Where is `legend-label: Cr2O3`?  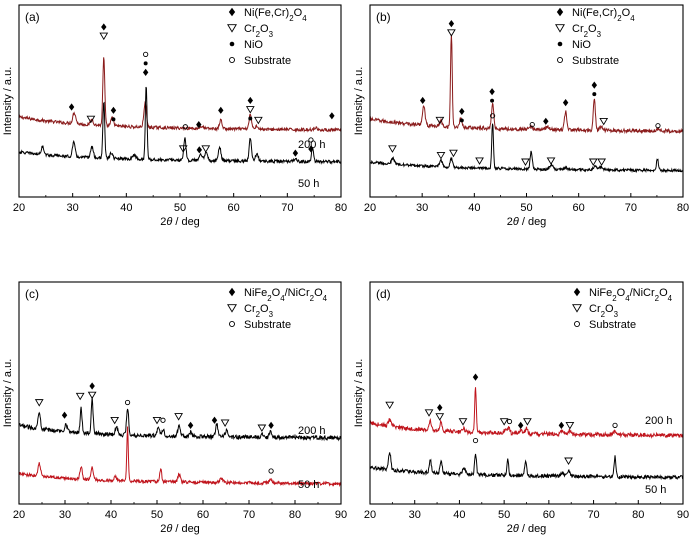
legend-label: Cr2O3 is located at coordinates (259, 311).